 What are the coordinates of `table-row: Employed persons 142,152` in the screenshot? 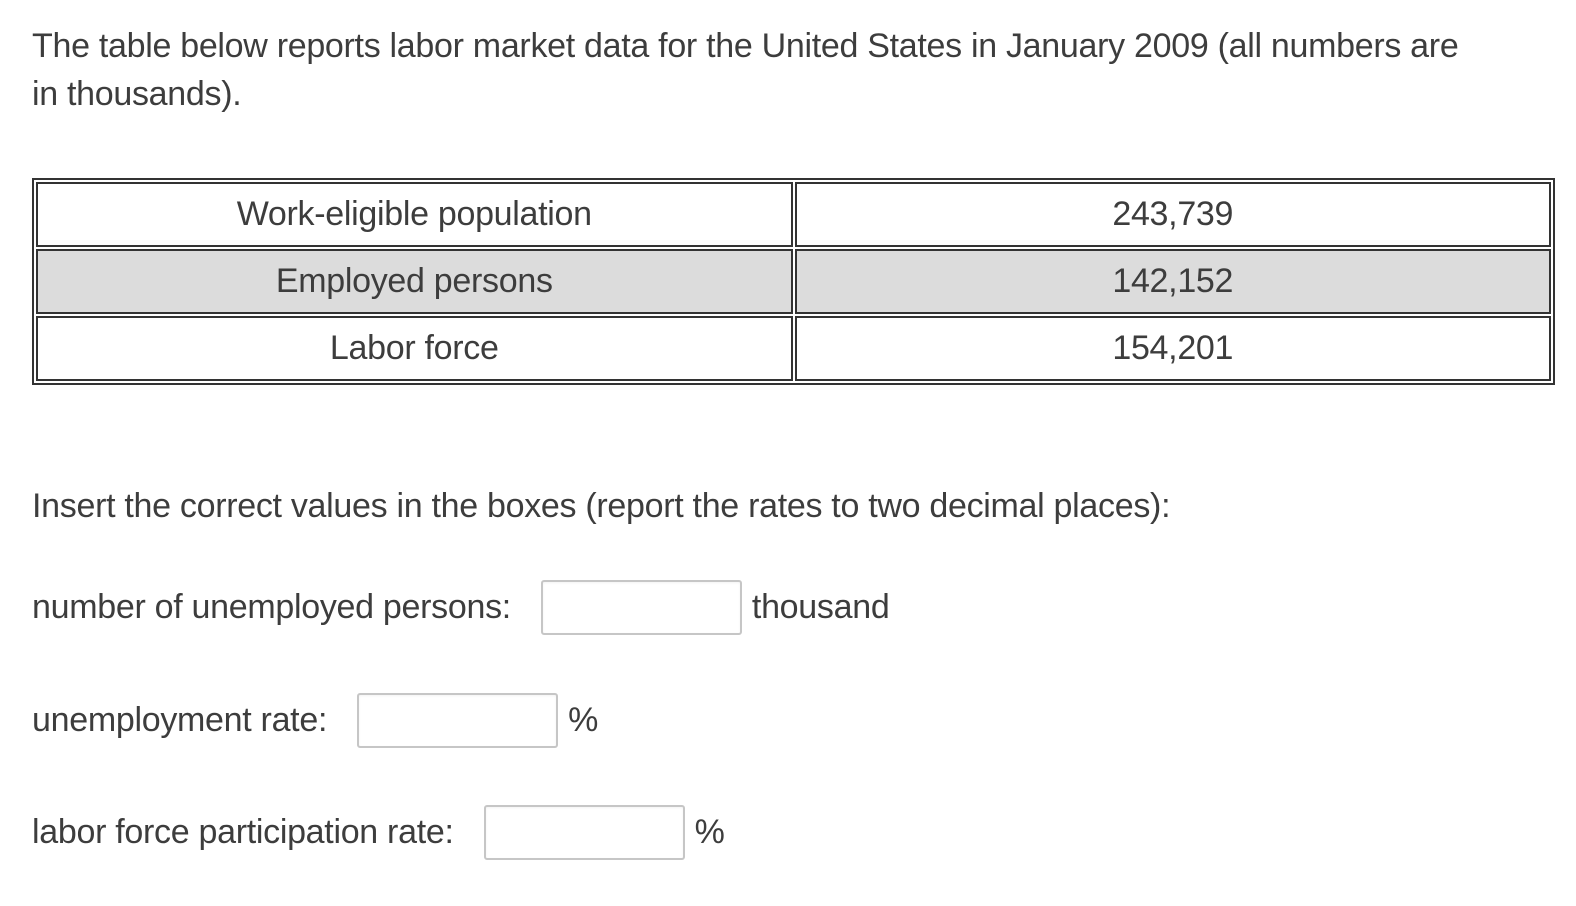 It's located at (793, 281).